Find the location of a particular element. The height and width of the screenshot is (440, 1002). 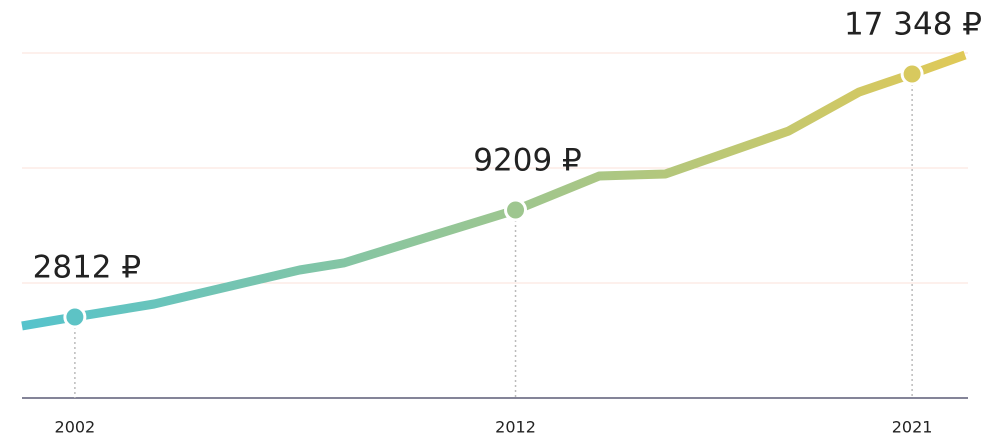

value-label: 2812 ₽ is located at coordinates (87, 267).